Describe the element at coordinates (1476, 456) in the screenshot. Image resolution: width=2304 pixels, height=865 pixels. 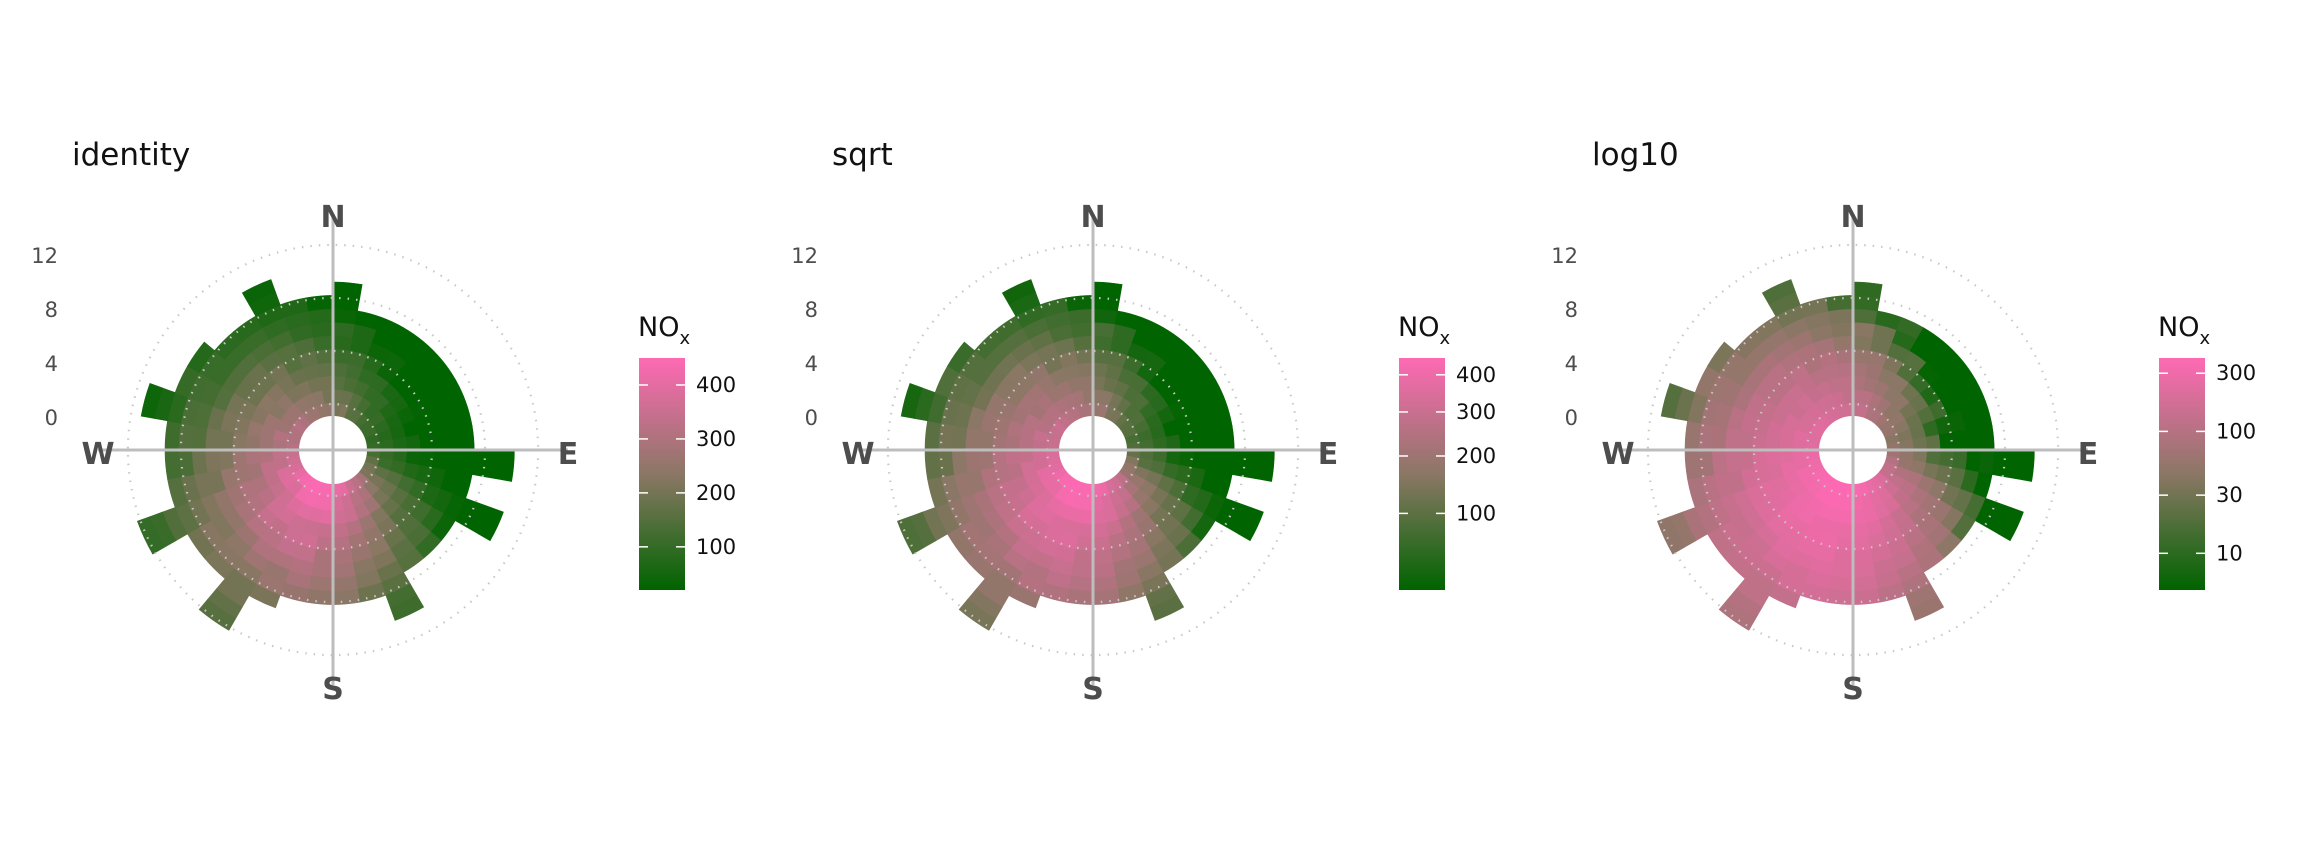
I see `legend-tick-label: 200` at that location.